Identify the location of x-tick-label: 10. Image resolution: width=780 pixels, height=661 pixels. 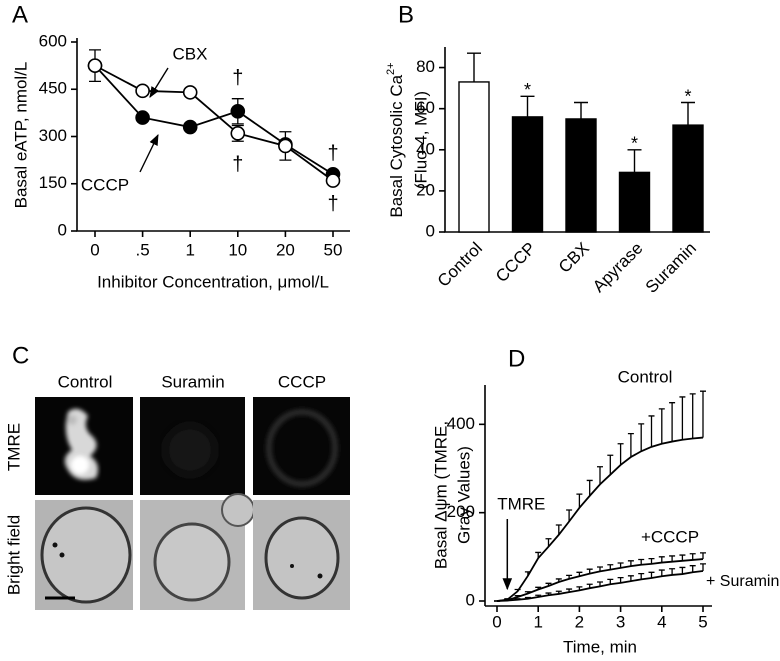
(237, 249).